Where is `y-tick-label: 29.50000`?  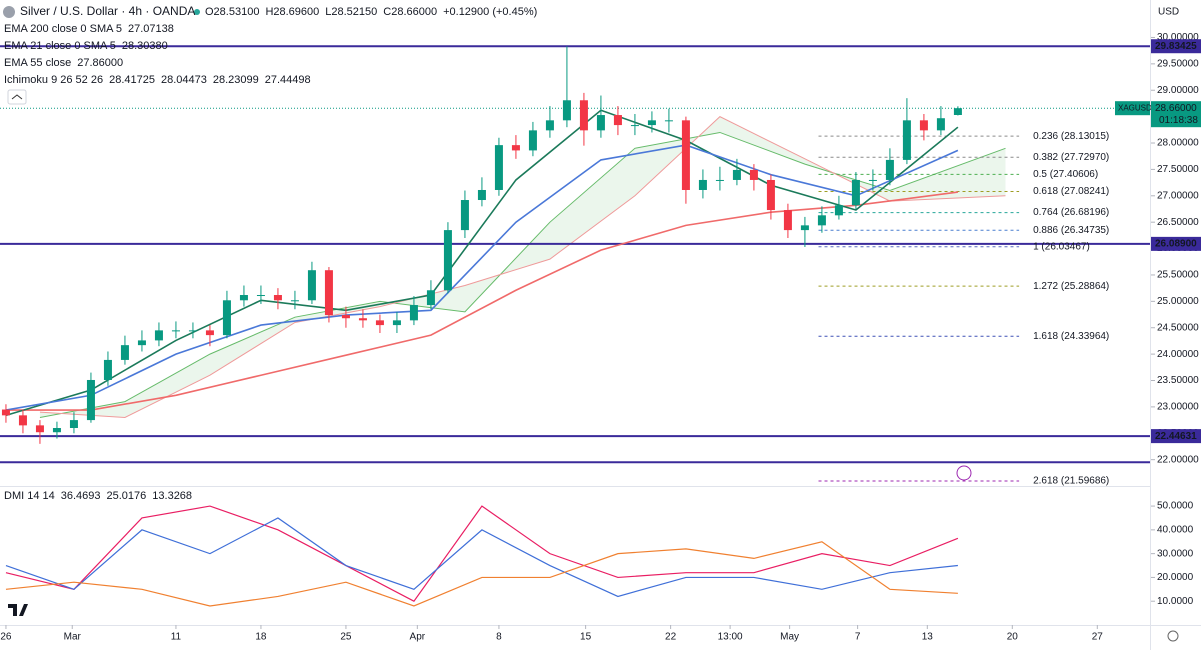
y-tick-label: 29.50000 is located at coordinates (1178, 63).